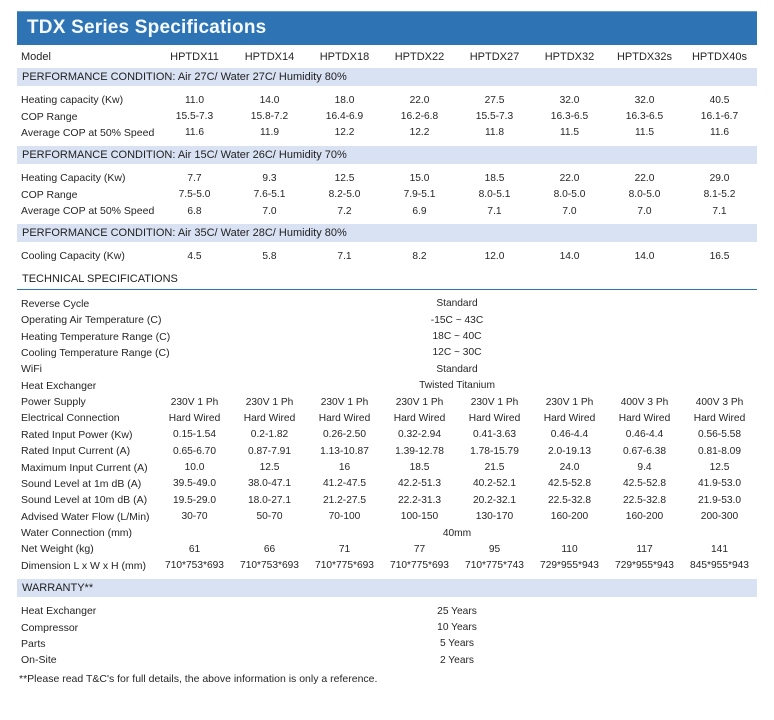 The height and width of the screenshot is (720, 774). Describe the element at coordinates (644, 57) in the screenshot. I see `model-column-header: HPTDX32s` at that location.